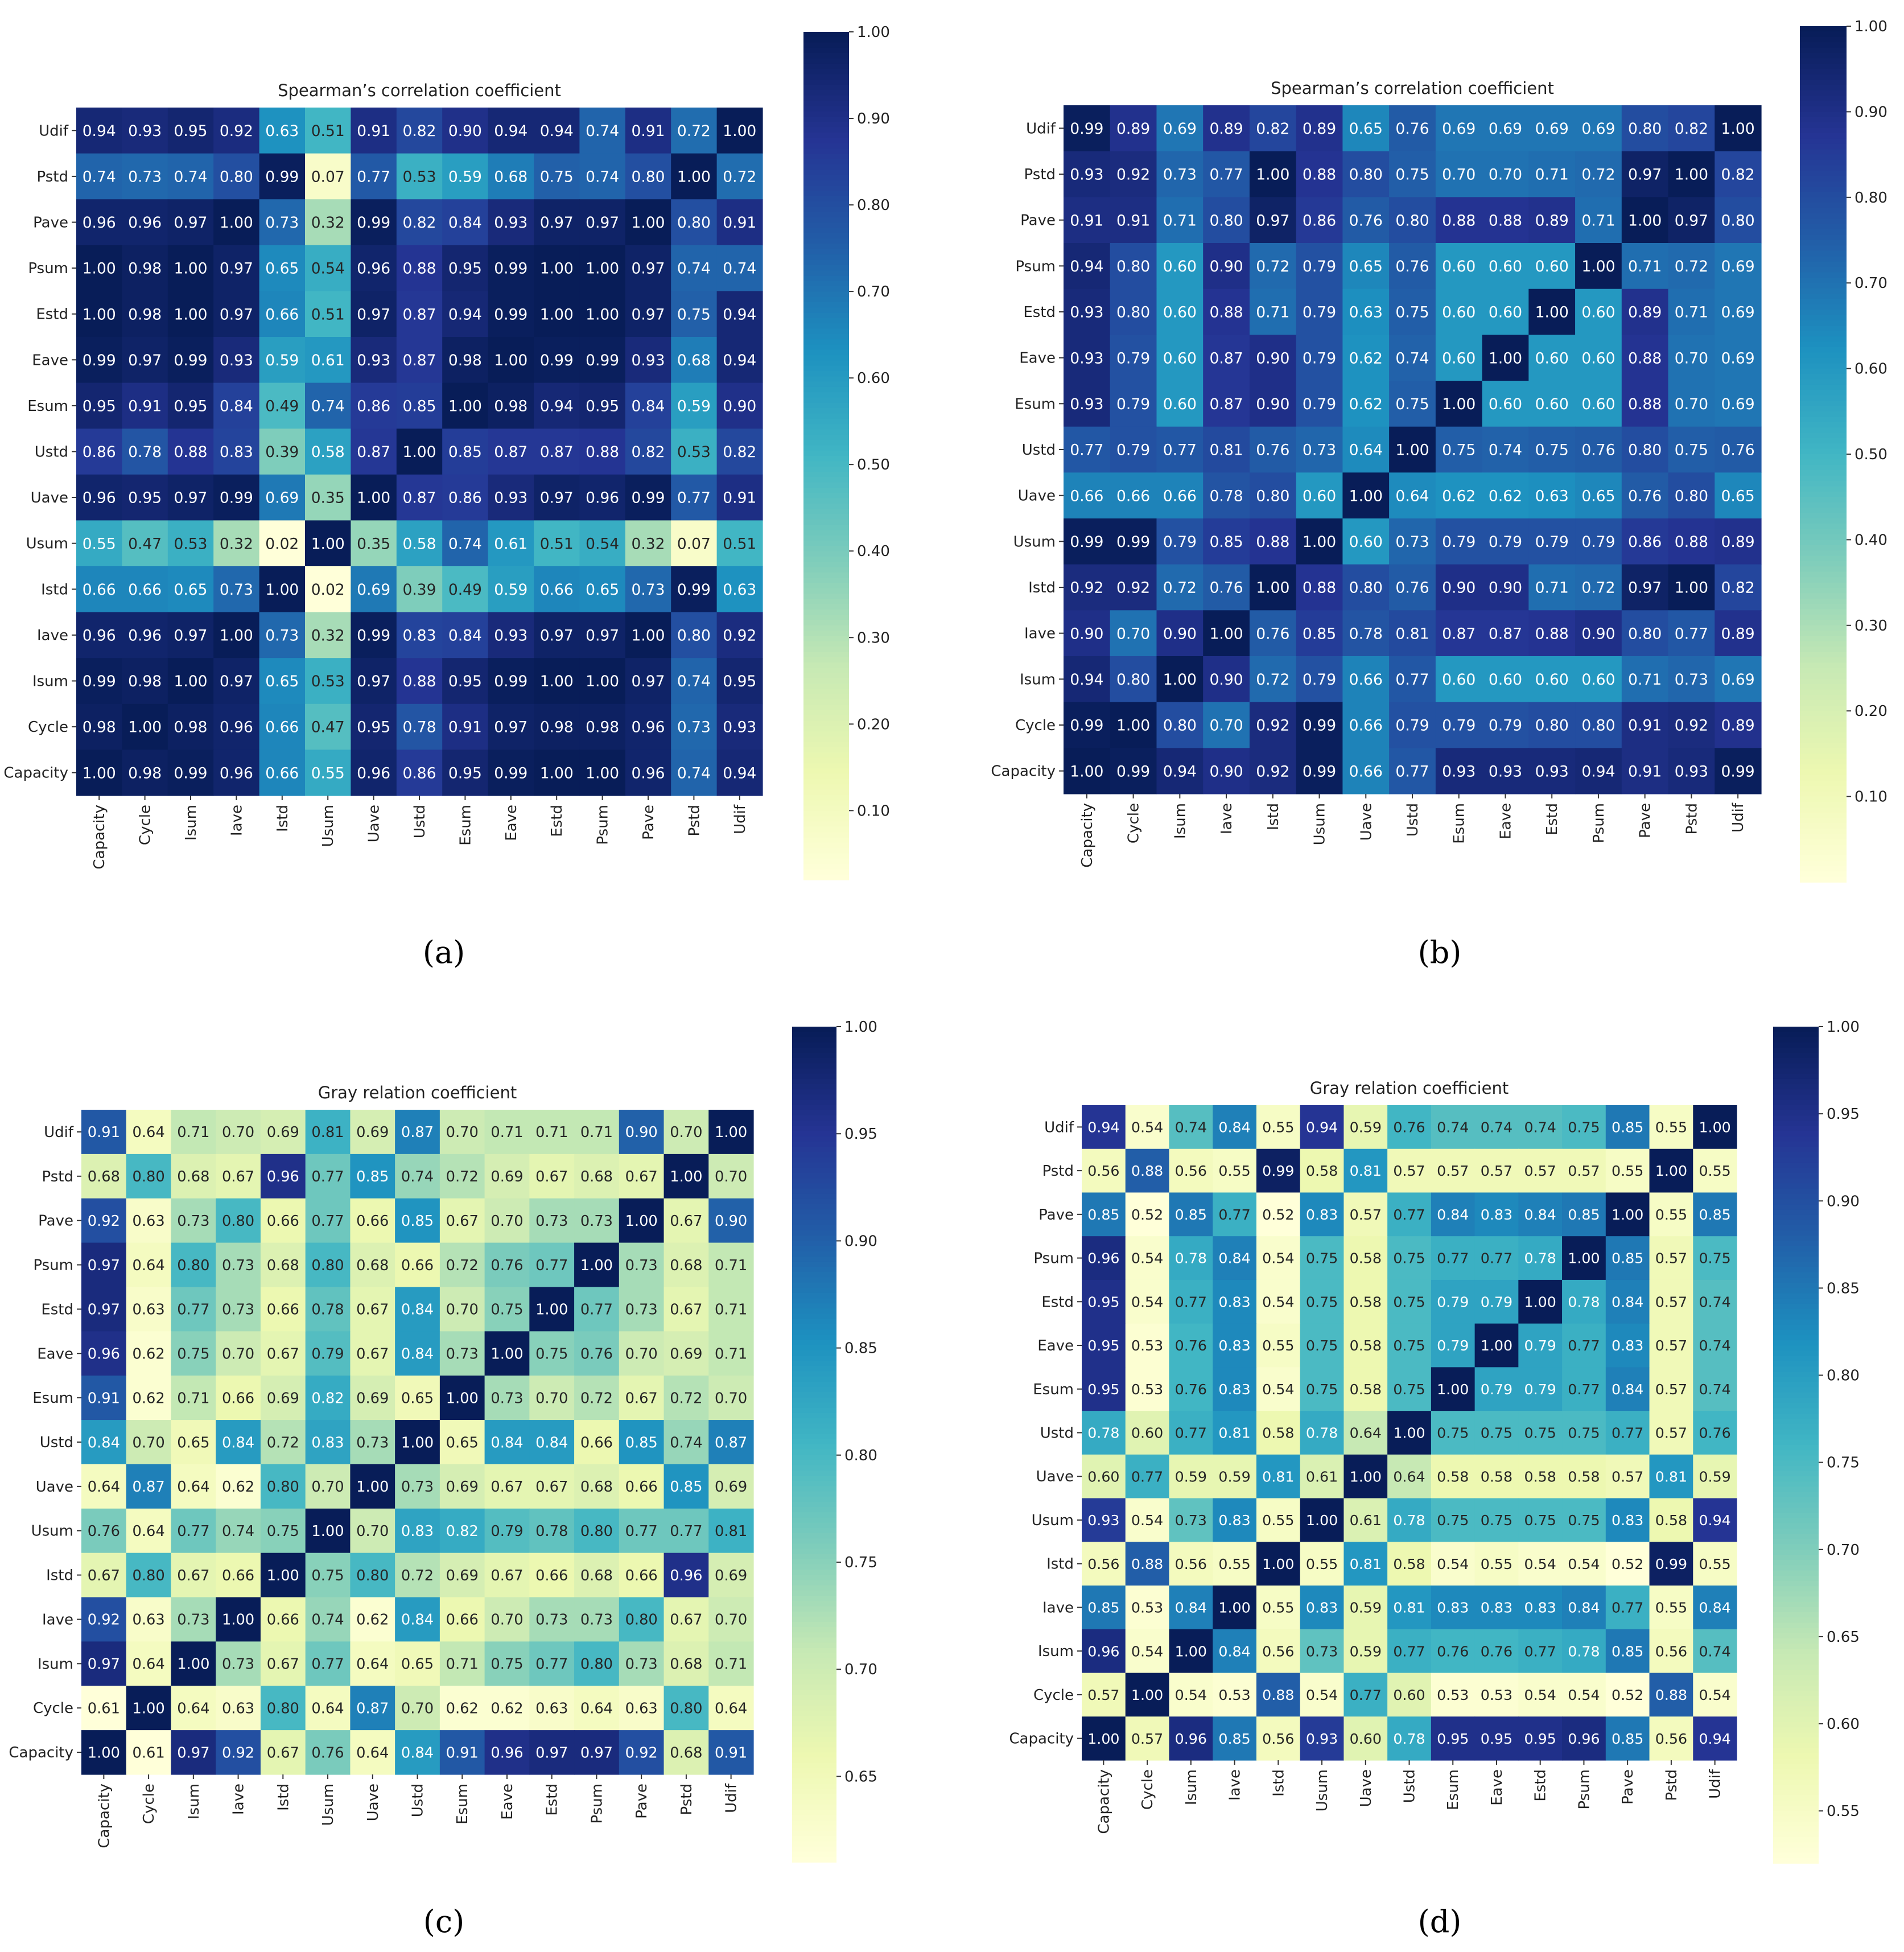 This screenshot has height=1952, width=1904. I want to click on cell-value-label: 0.70, so click(417, 1708).